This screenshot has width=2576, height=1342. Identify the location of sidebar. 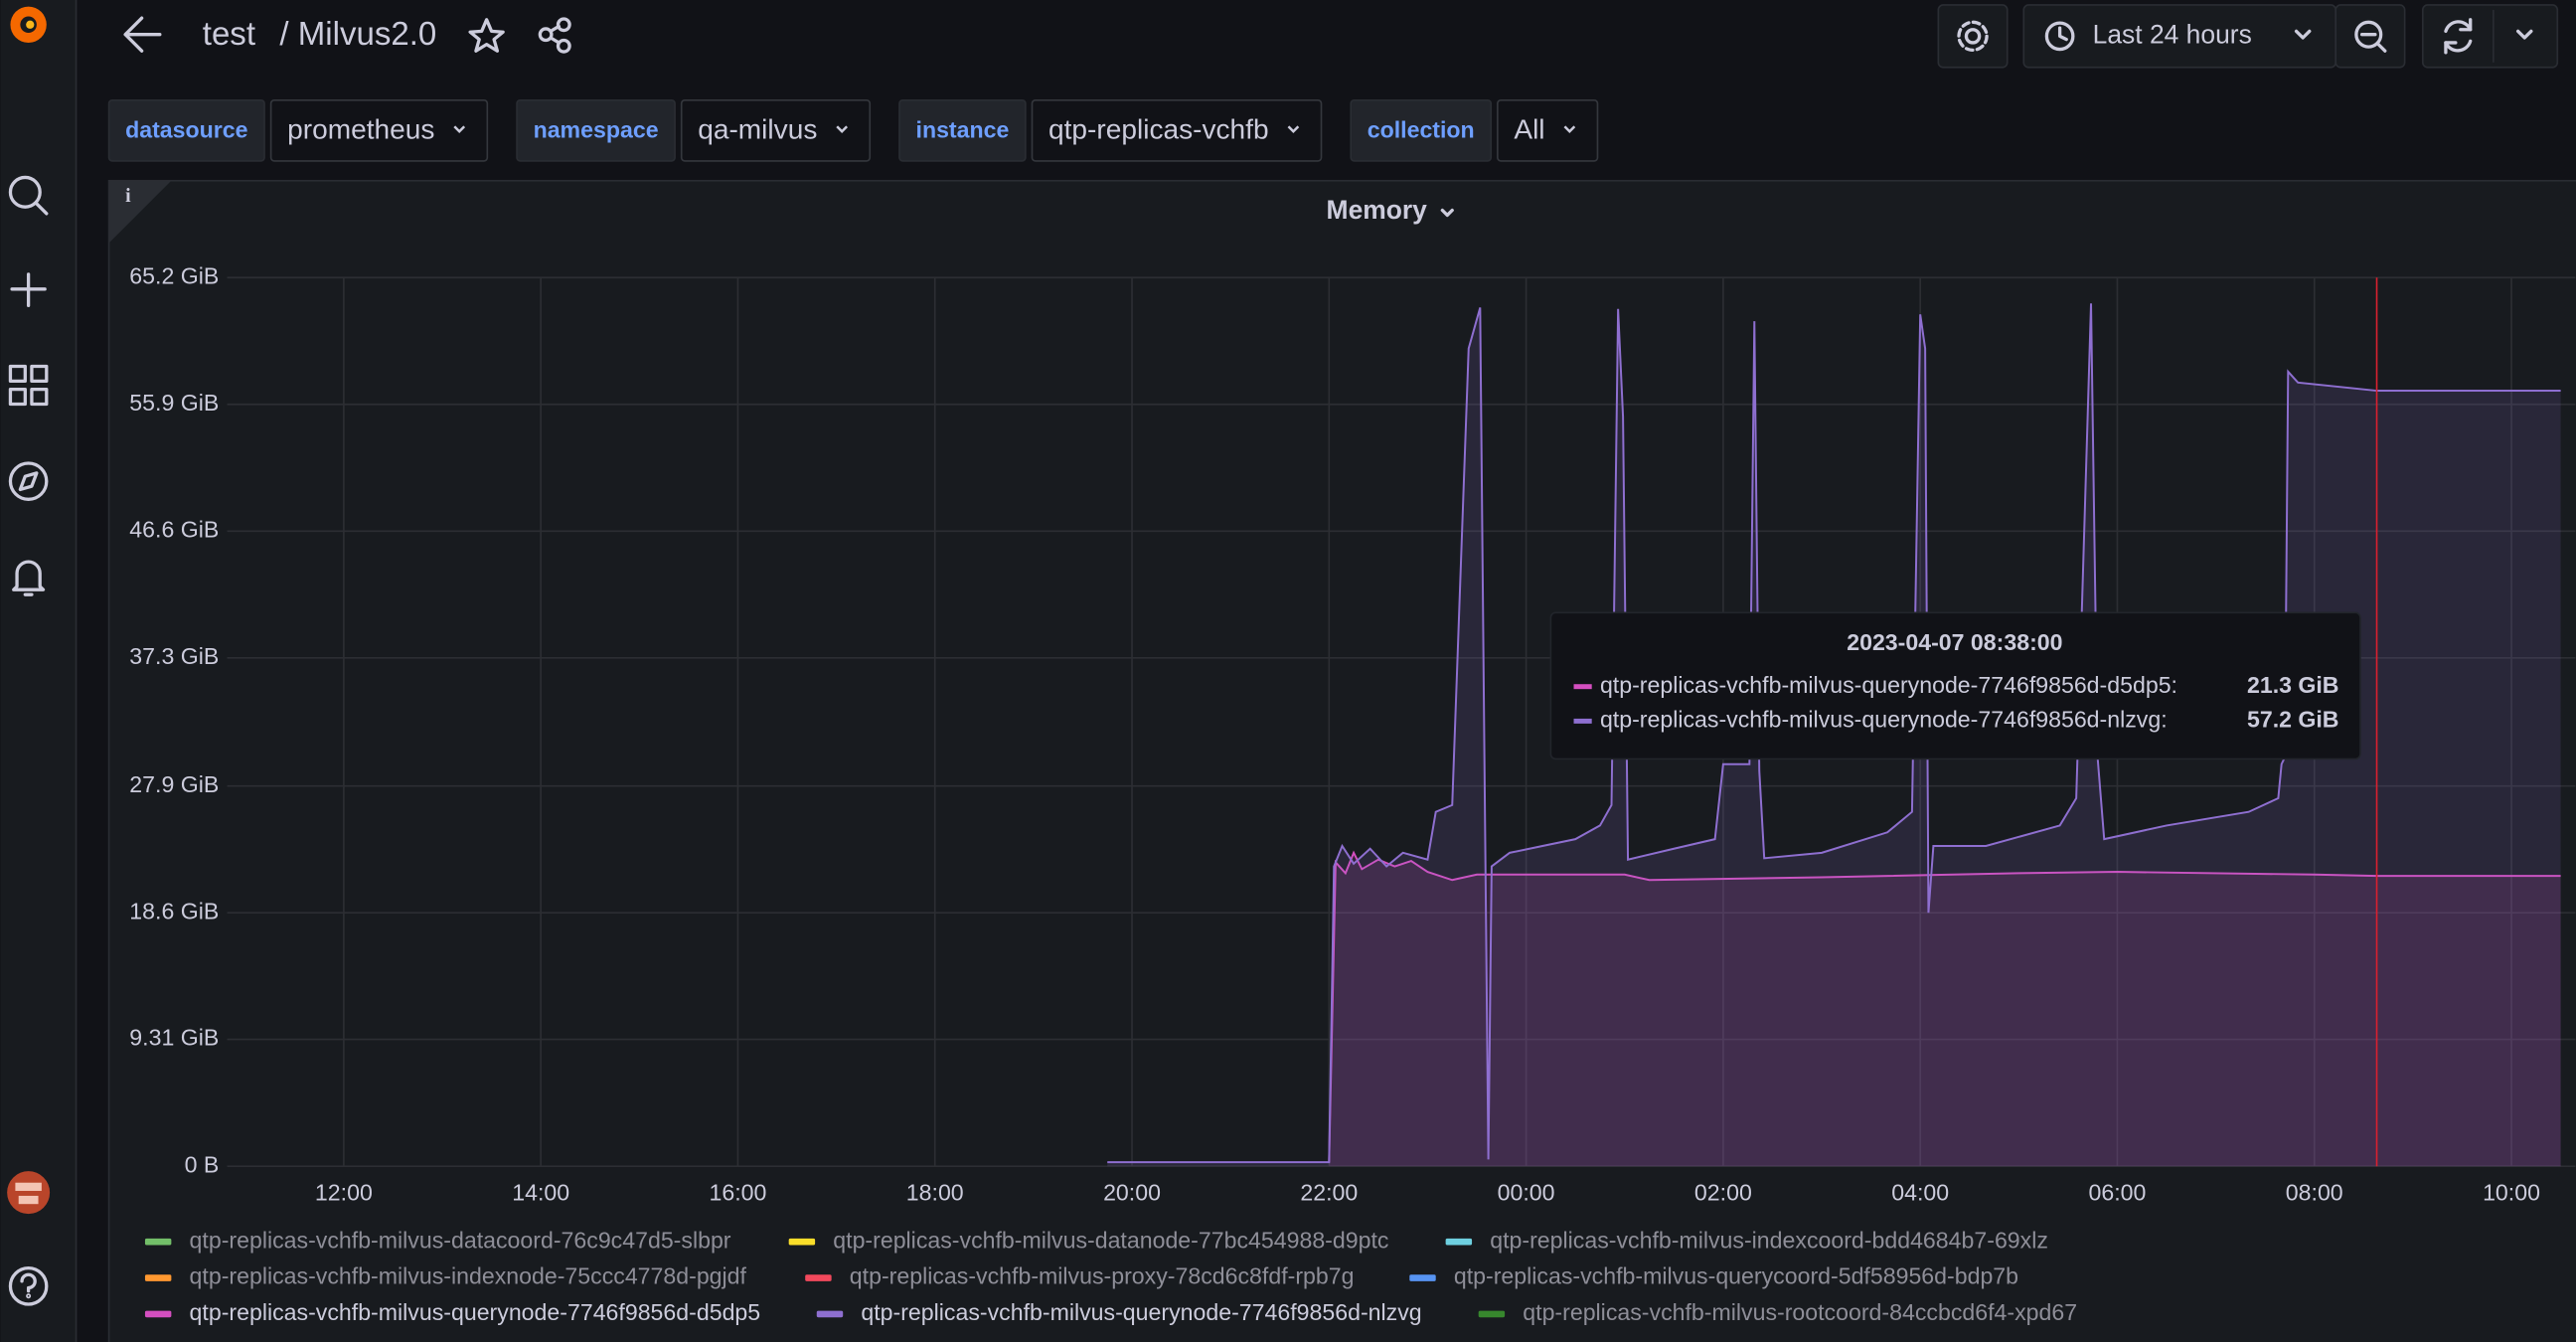
(38, 671).